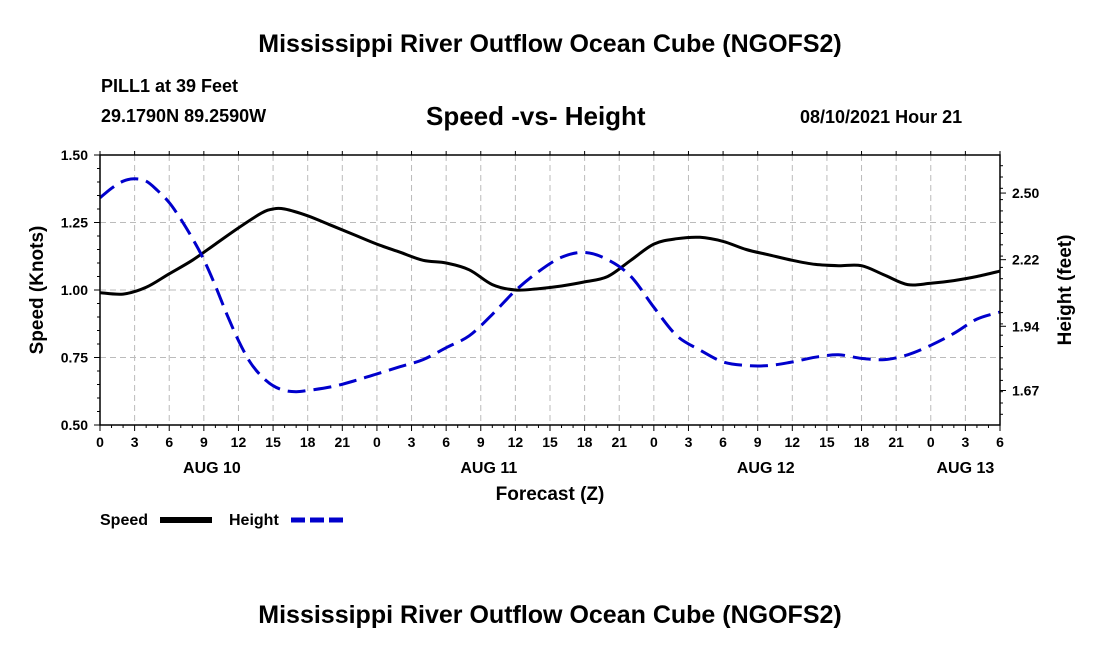 This screenshot has width=1100, height=650. I want to click on legend-speed-label: Speed, so click(124, 520).